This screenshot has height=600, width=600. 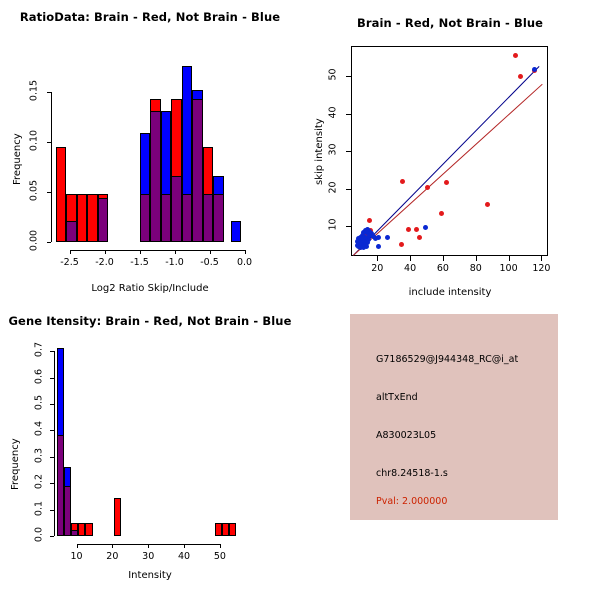 What do you see at coordinates (450, 23) in the screenshot?
I see `scatter-title: Brain - Red, Not Brain - Blue` at bounding box center [450, 23].